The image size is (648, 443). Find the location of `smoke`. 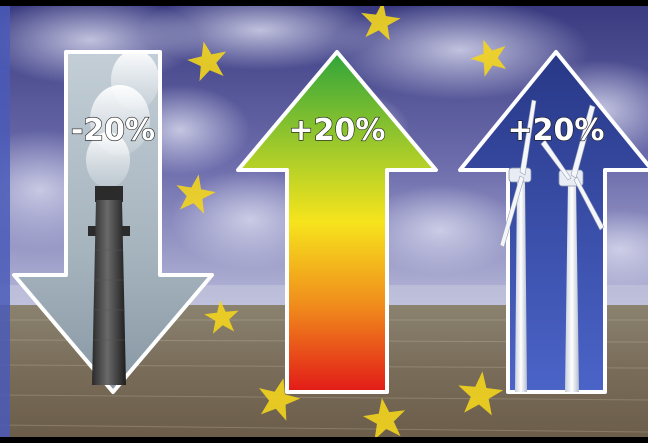

smoke is located at coordinates (122, 119).